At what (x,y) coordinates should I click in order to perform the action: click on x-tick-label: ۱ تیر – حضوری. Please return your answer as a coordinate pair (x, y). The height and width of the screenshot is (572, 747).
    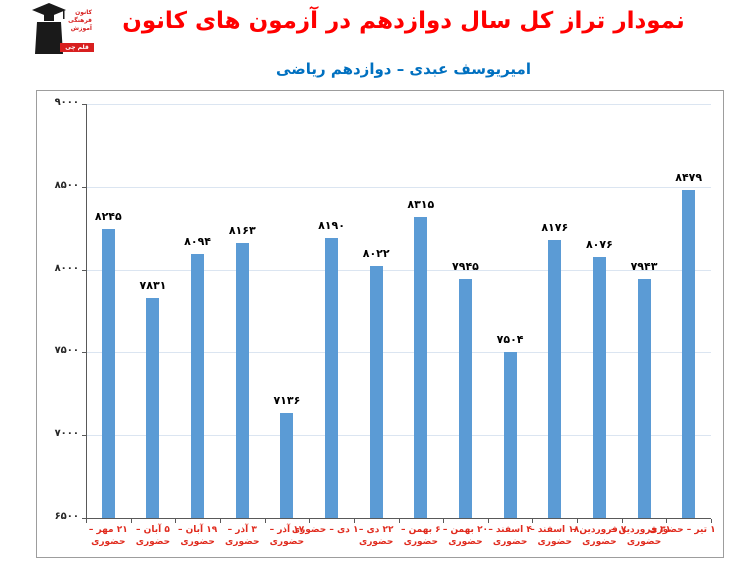
    Looking at the image, I should click on (682, 531).